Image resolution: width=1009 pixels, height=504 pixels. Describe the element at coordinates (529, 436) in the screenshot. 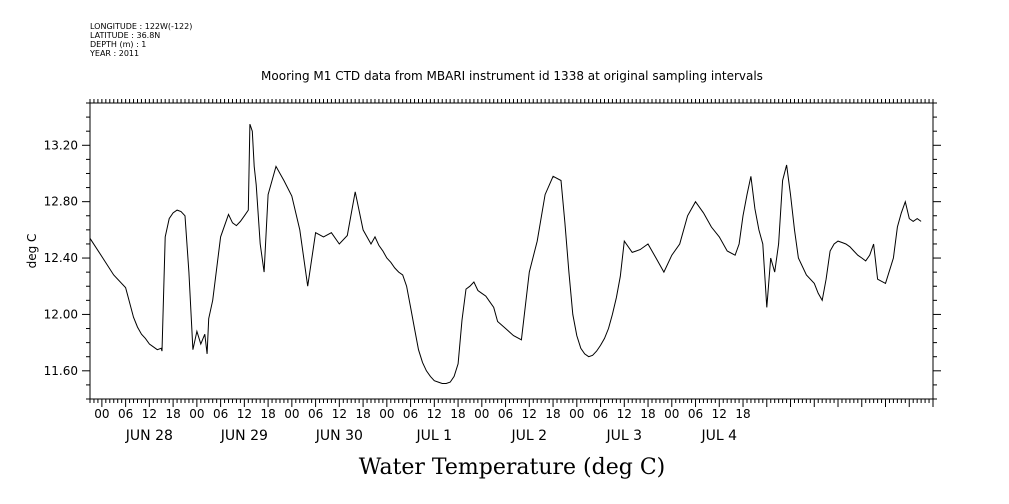

I see `x-day-label: JUL 2` at that location.